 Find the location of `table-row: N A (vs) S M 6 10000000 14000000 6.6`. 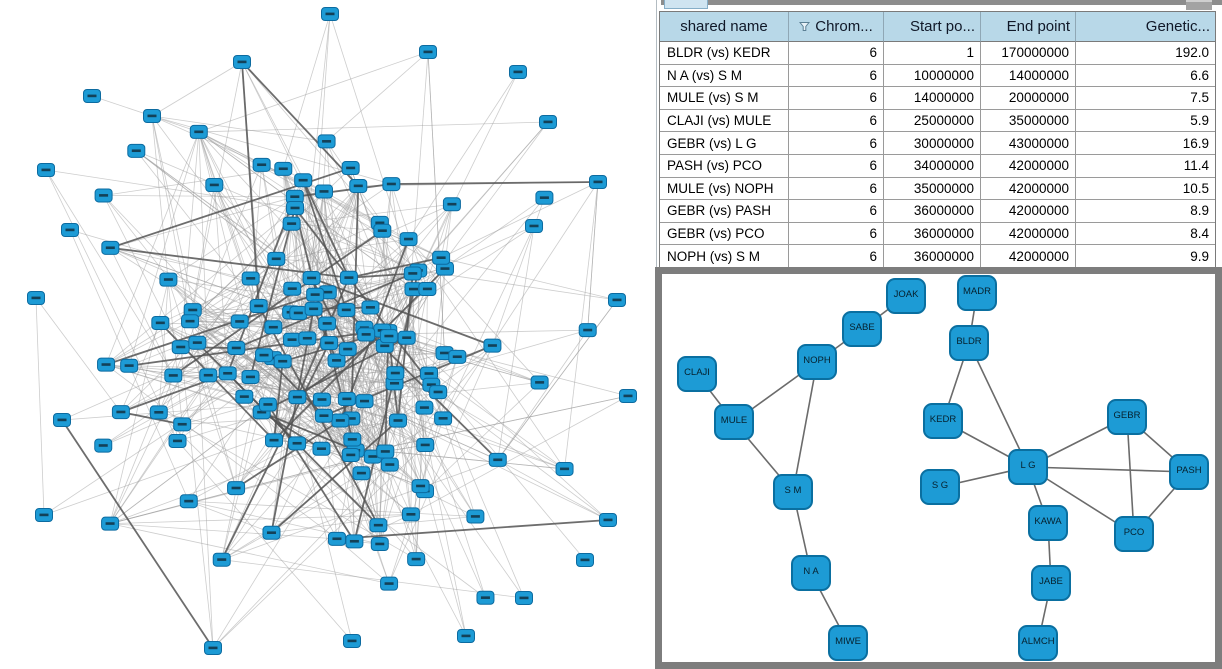

table-row: N A (vs) S M 6 10000000 14000000 6.6 is located at coordinates (937, 76).